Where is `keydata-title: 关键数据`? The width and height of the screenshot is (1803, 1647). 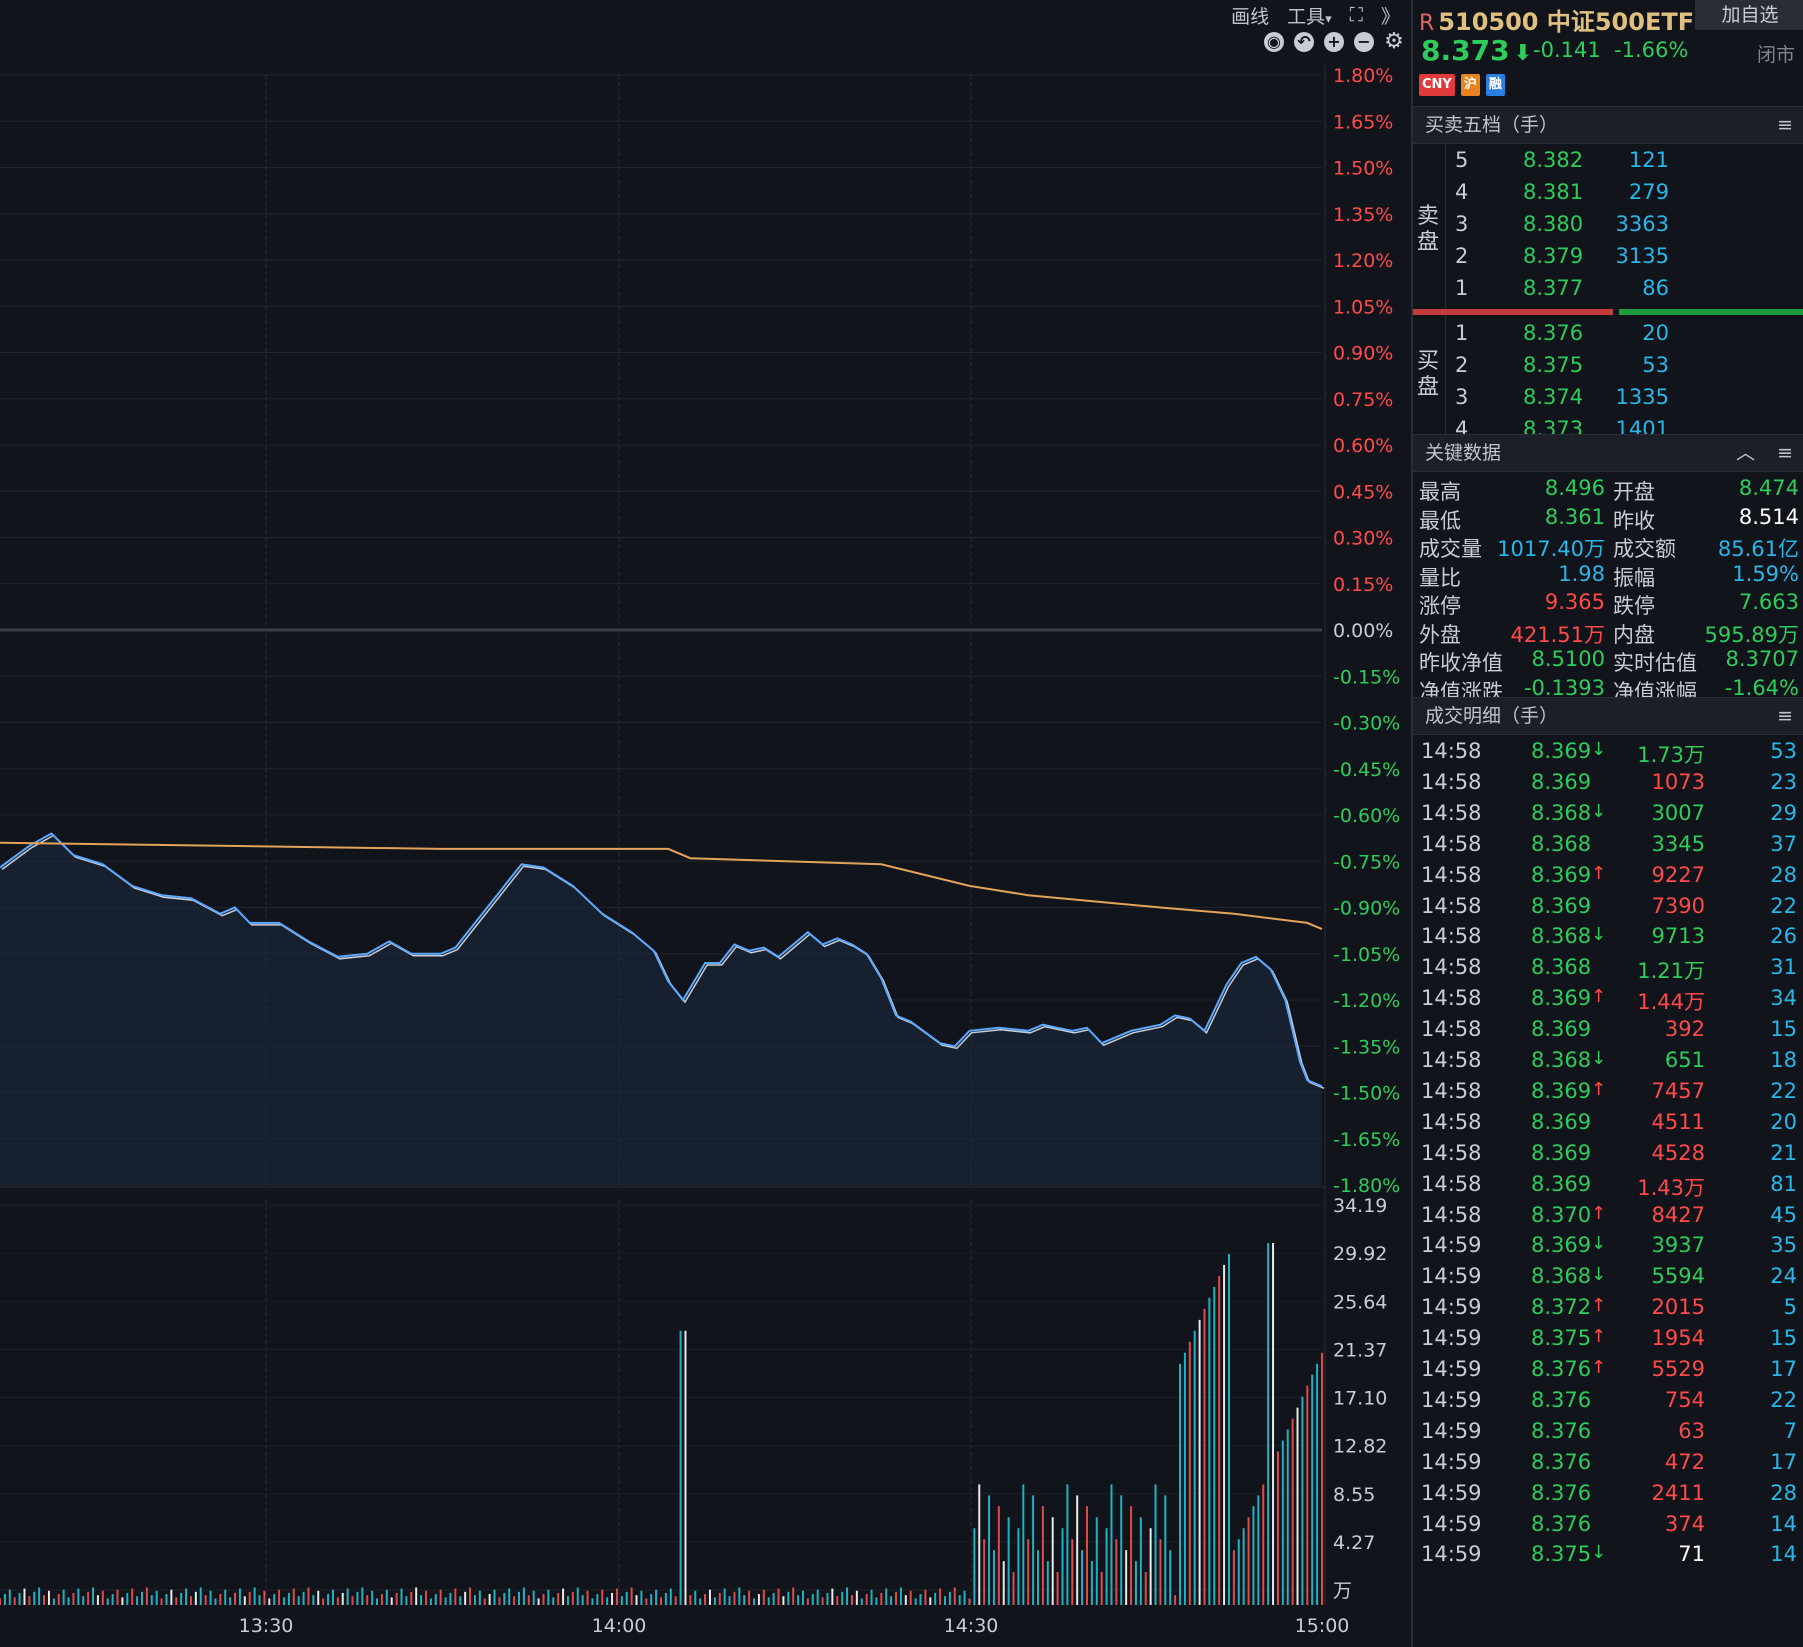 keydata-title: 关键数据 is located at coordinates (1463, 453).